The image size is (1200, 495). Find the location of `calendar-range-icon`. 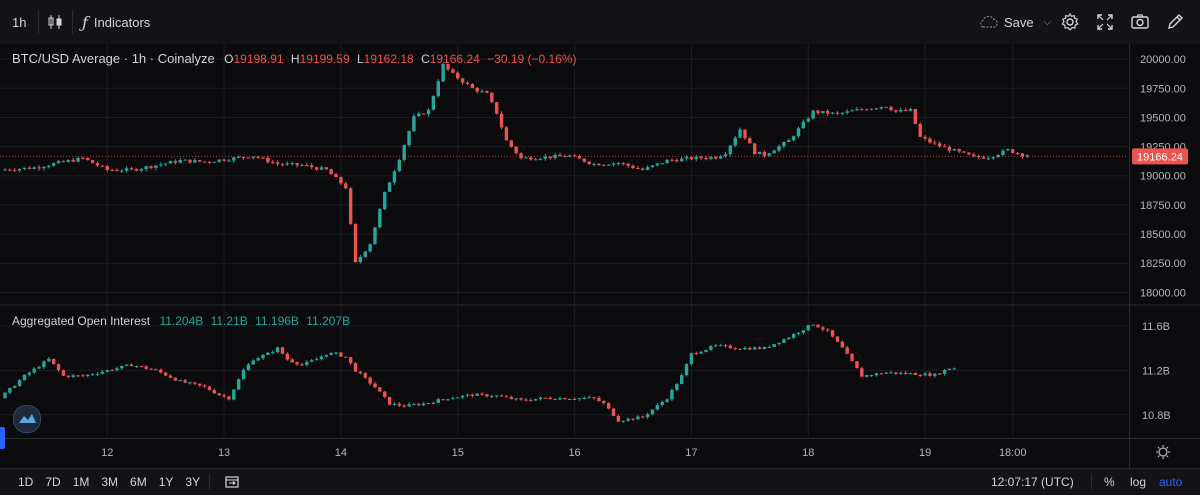

calendar-range-icon is located at coordinates (232, 482).